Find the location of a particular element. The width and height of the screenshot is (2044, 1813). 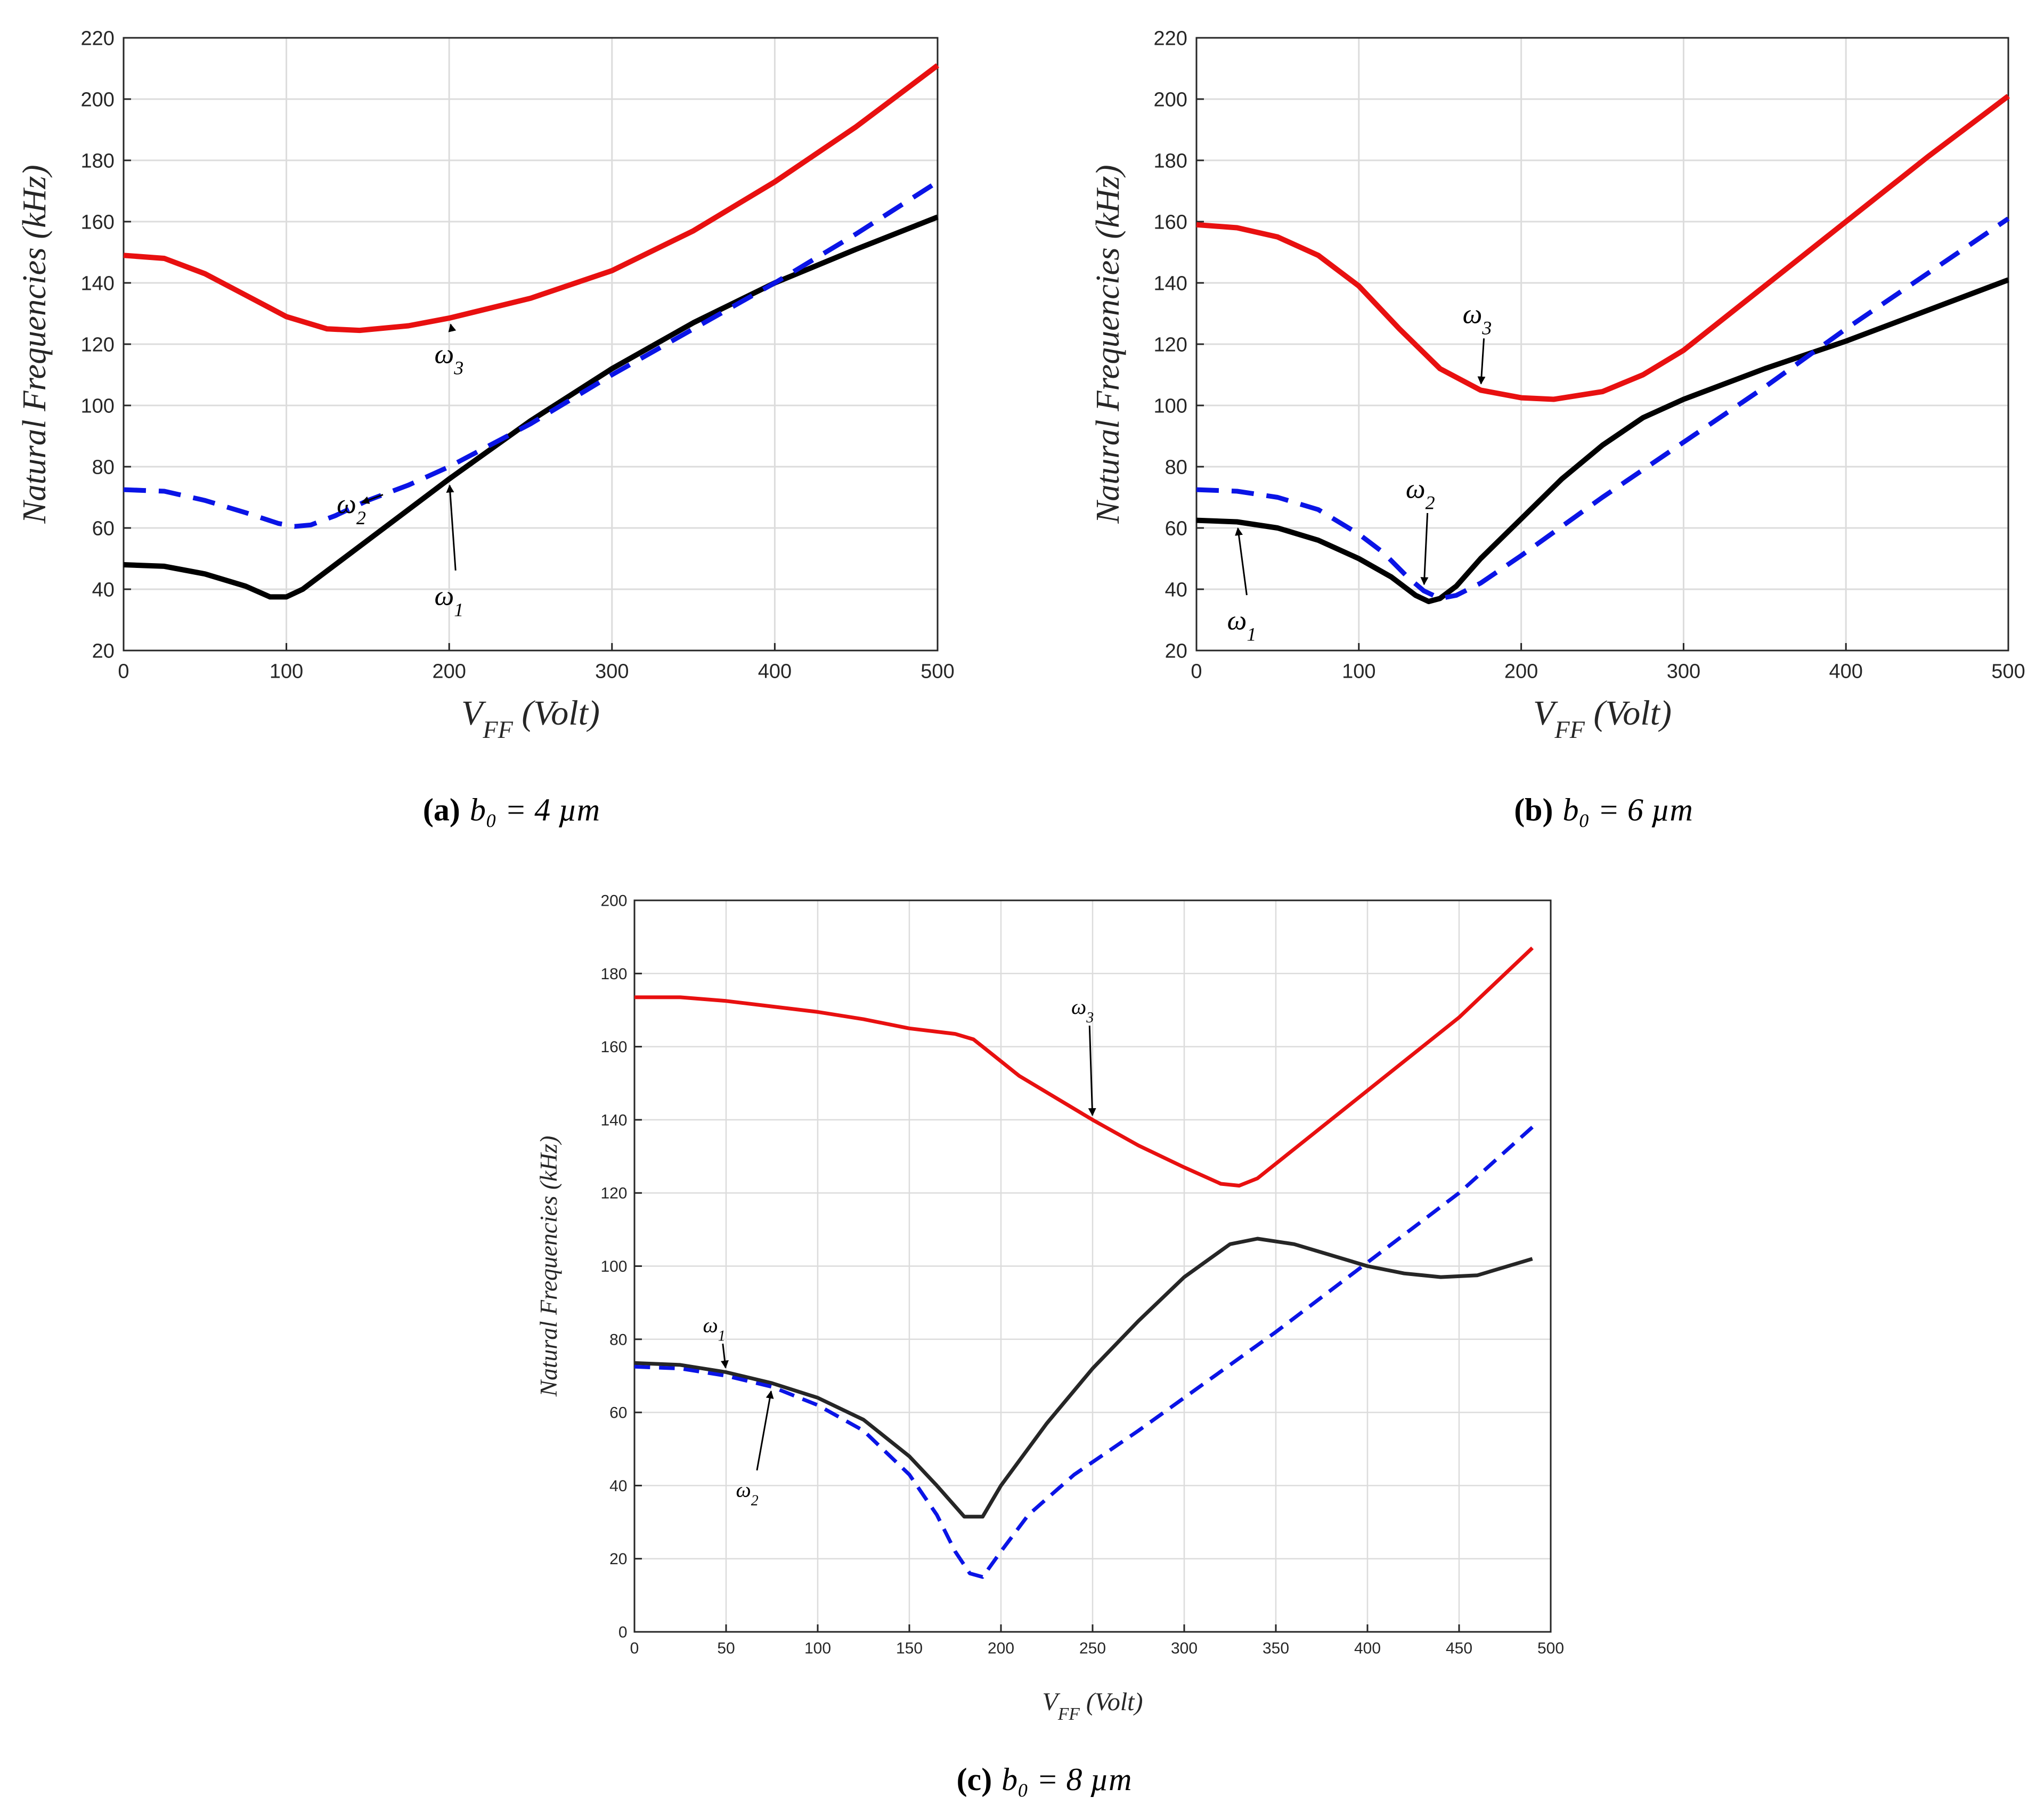

panel-caption: (c) b₀ = 8 µm is located at coordinates (1044, 1779).